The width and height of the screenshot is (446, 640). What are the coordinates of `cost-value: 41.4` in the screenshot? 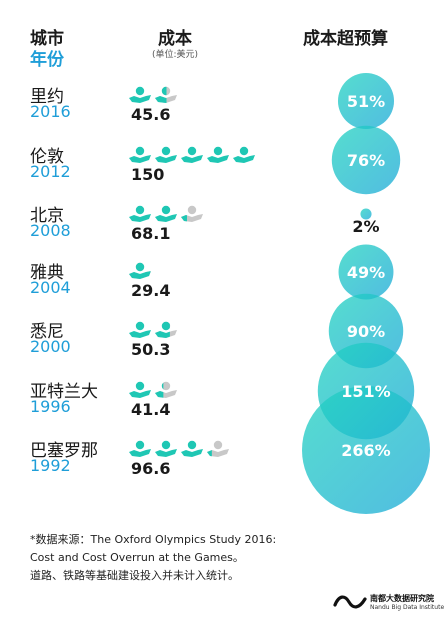 It's located at (151, 409).